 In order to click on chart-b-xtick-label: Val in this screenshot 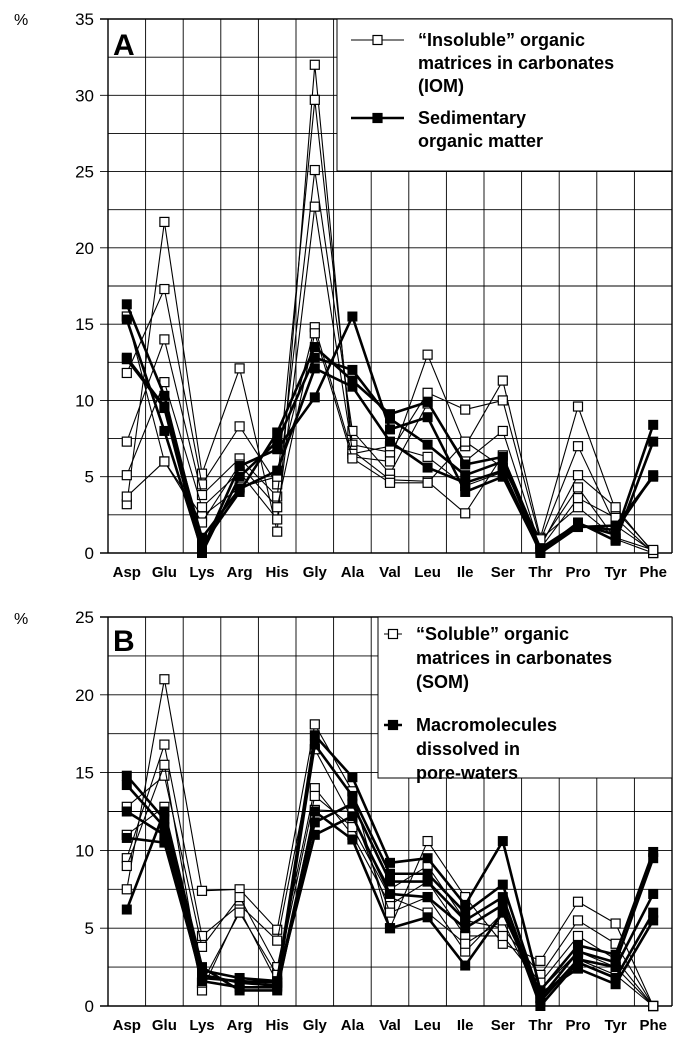, I will do `click(390, 1025)`.